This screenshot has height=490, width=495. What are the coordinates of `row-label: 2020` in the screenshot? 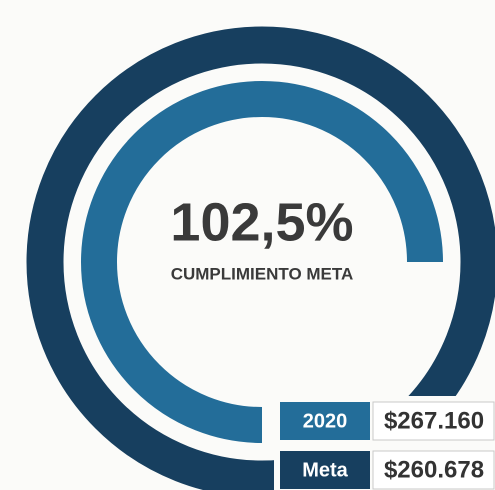 It's located at (325, 421).